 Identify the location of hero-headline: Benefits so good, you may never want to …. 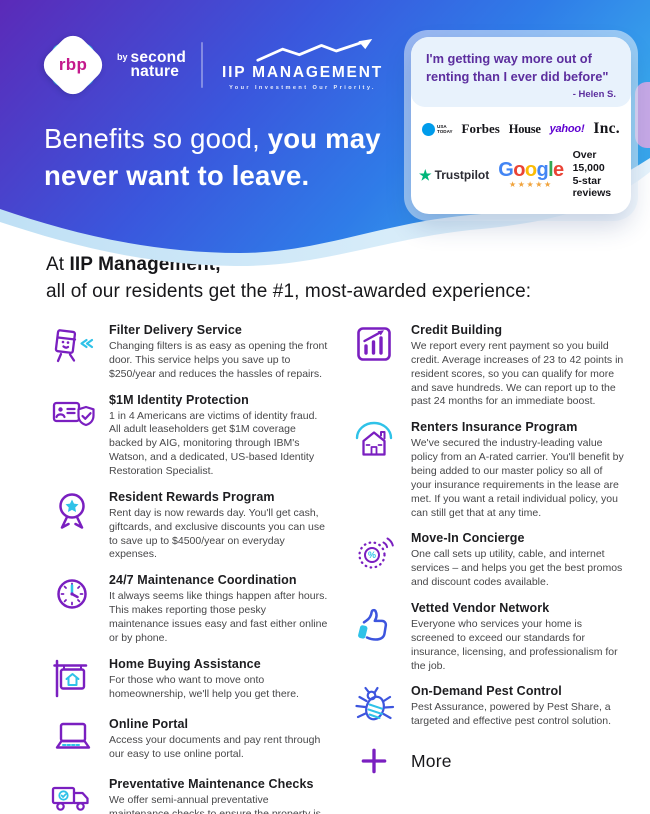
(347, 157).